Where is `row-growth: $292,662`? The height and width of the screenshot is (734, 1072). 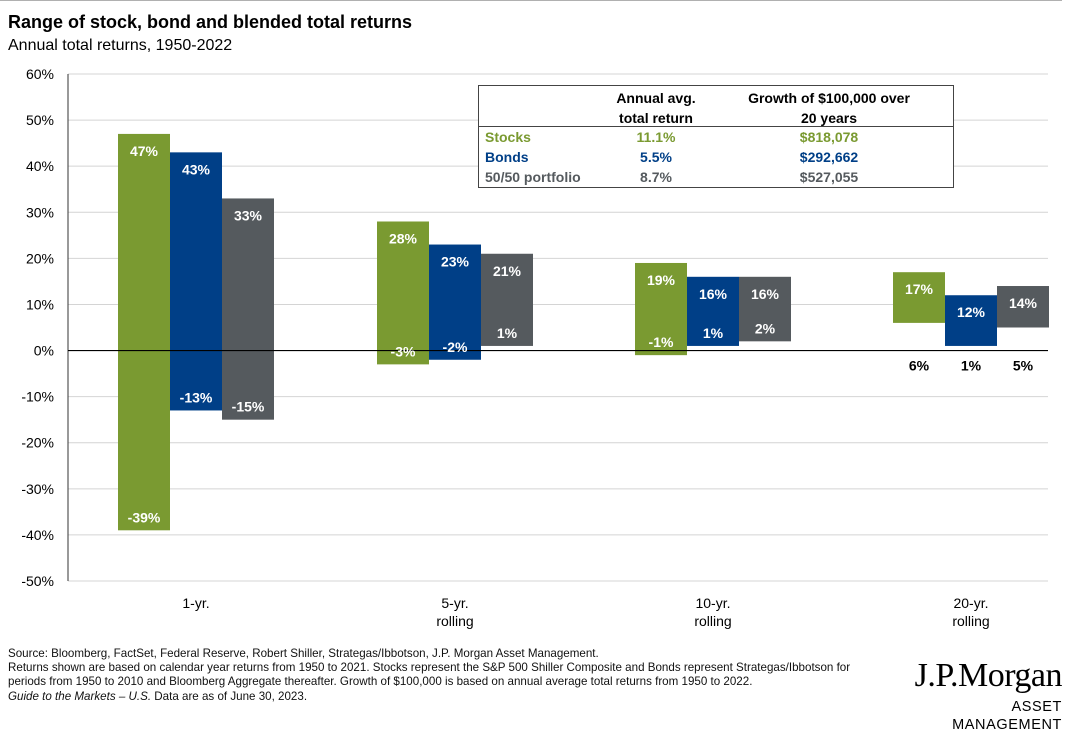 row-growth: $292,662 is located at coordinates (829, 157).